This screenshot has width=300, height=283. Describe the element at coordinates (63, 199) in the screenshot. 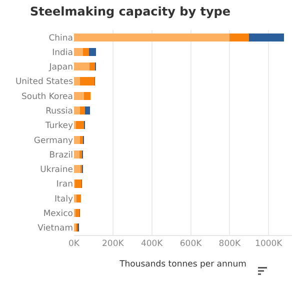

I see `y-tick-label: Italy` at that location.